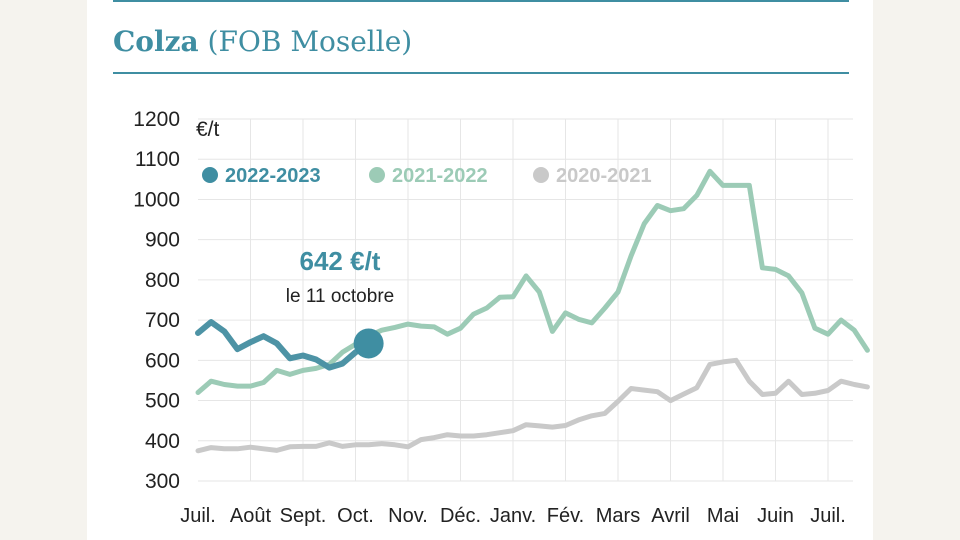 This screenshot has width=960, height=540. Describe the element at coordinates (156, 199) in the screenshot. I see `y-tick-label: 1000` at that location.